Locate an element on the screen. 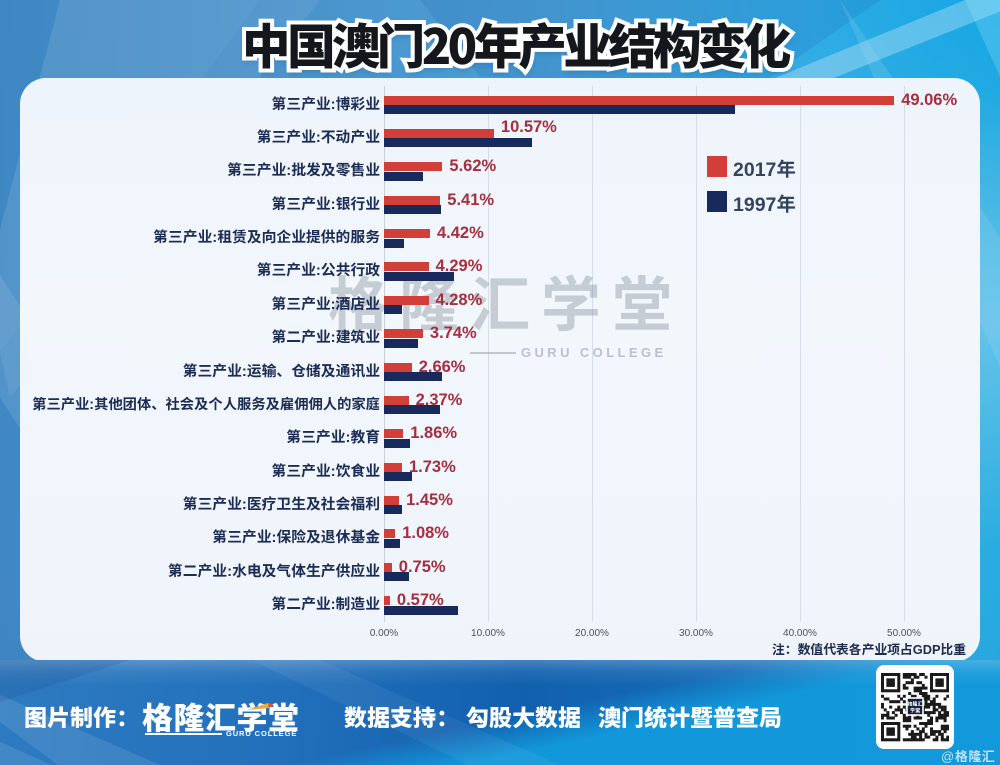 The width and height of the screenshot is (1000, 765). svg-text: 格隆汇 is located at coordinates (915, 704).